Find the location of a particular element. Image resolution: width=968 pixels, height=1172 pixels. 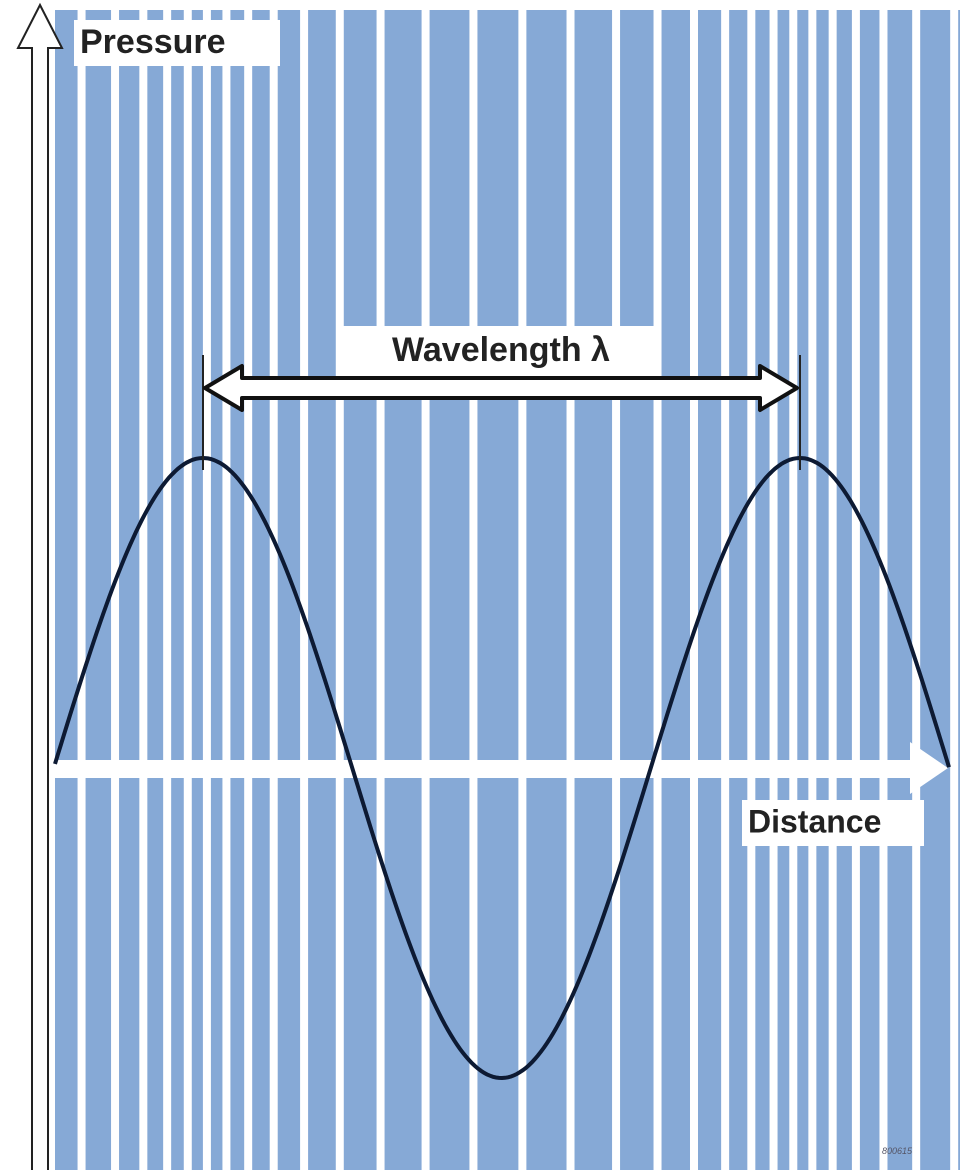

y-axis-arrow is located at coordinates (40, 586).